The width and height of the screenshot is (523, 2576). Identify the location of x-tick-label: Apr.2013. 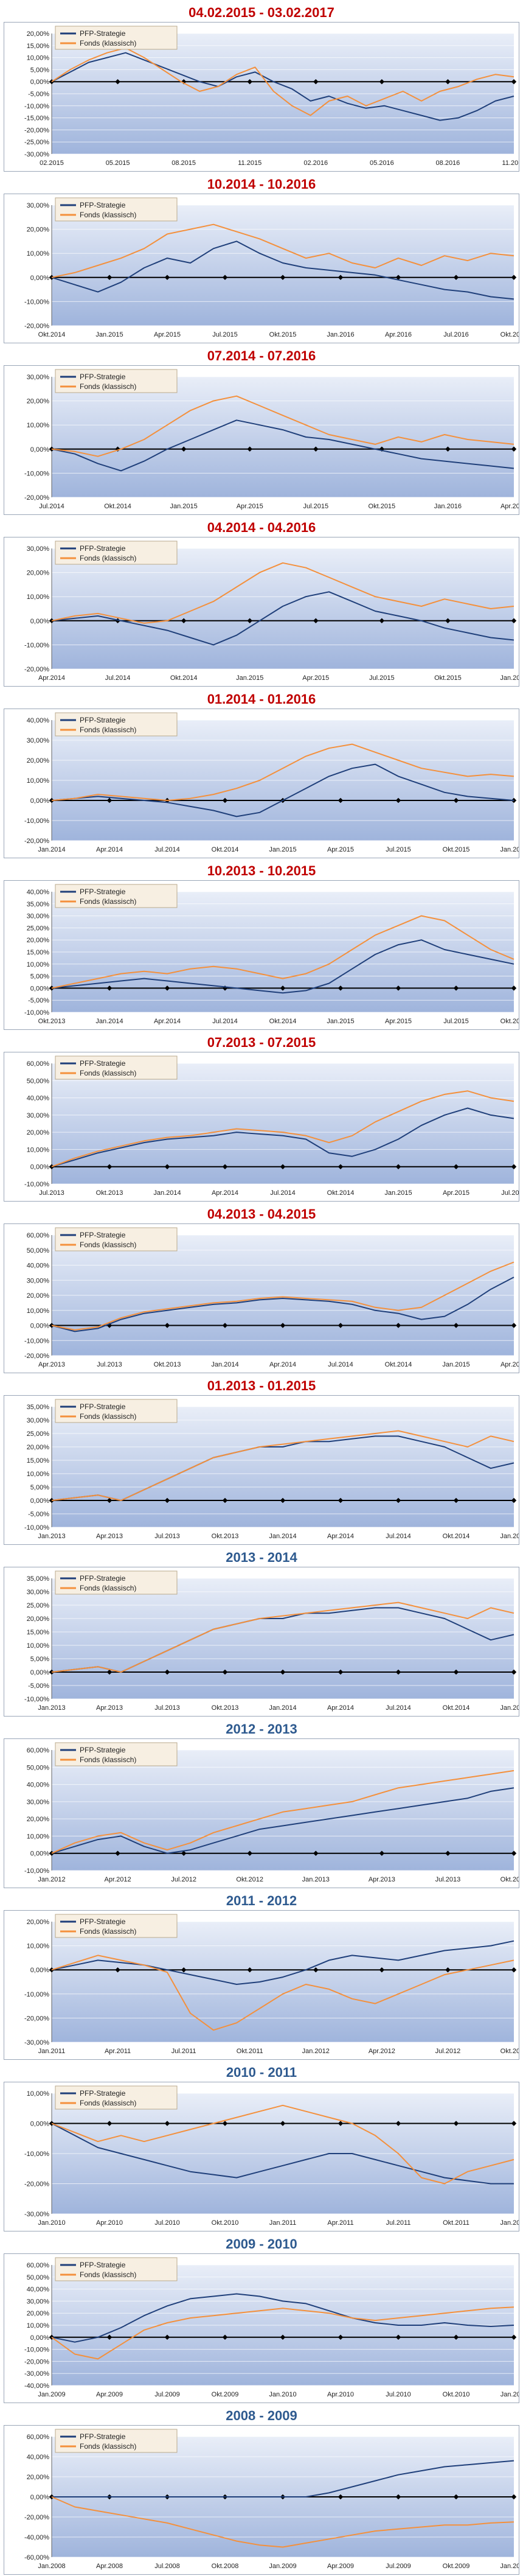
(382, 1880).